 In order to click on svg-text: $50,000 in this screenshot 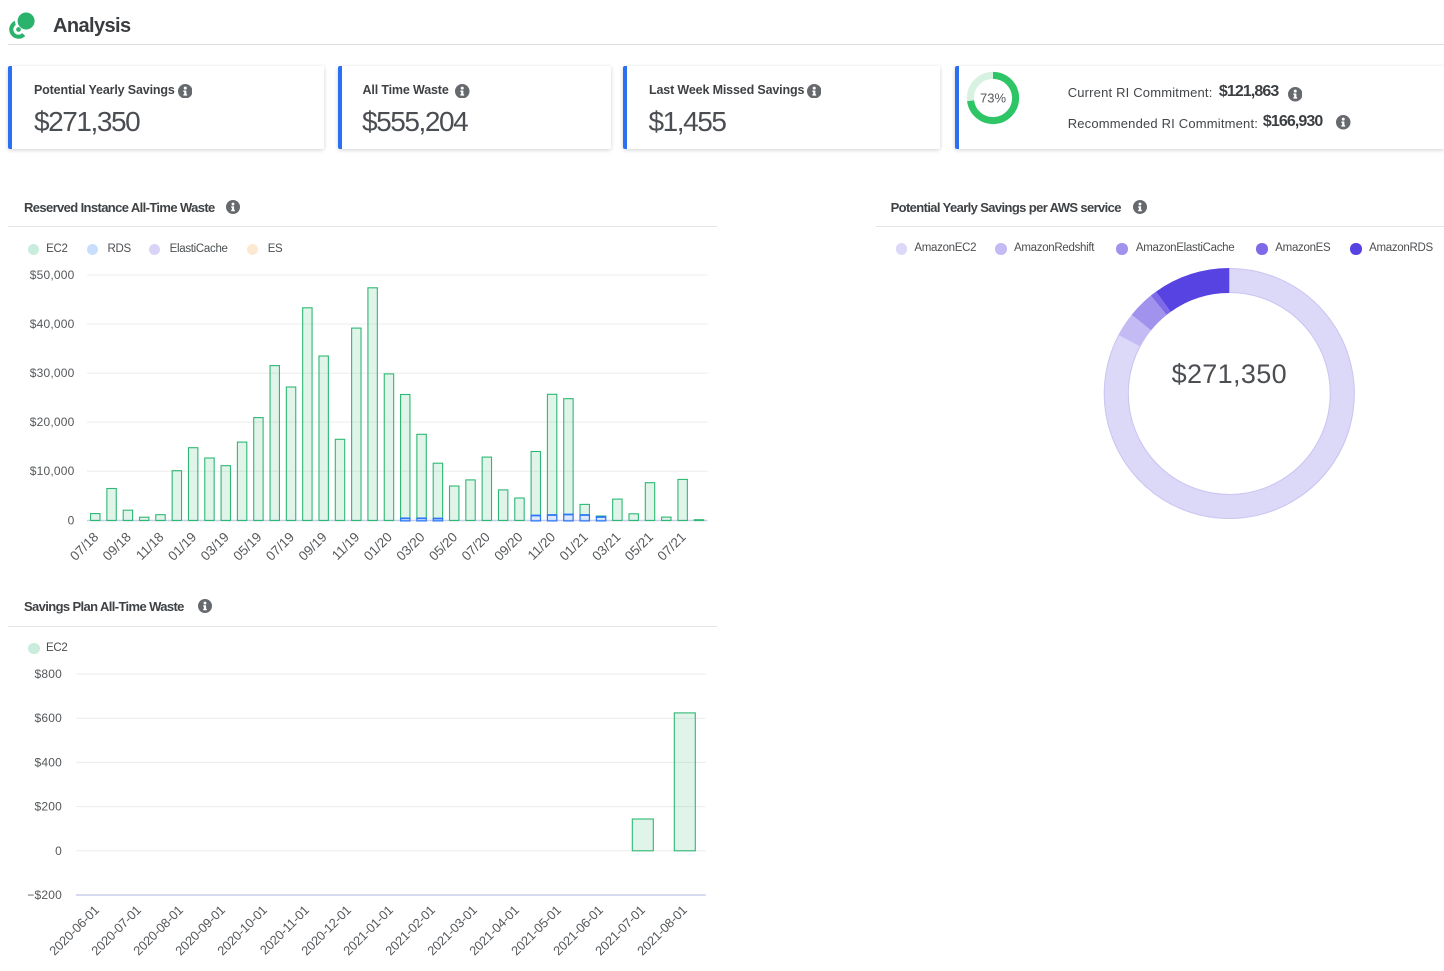, I will do `click(52, 275)`.